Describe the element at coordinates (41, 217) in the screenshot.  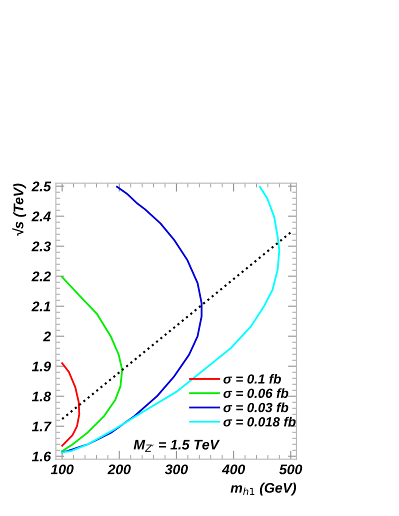
I see `y-tick-label: 2.4` at that location.